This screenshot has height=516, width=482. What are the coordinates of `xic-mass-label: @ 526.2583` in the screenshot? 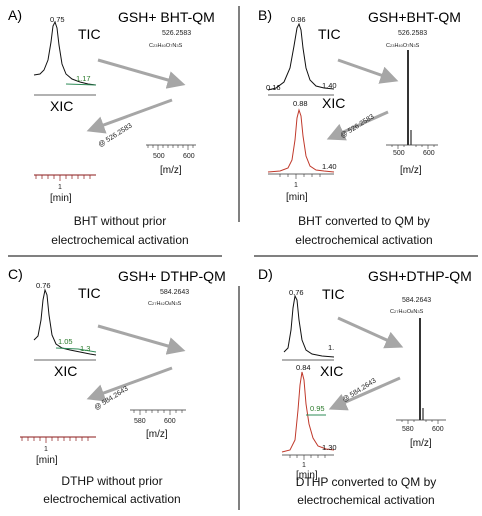 It's located at (357, 126).